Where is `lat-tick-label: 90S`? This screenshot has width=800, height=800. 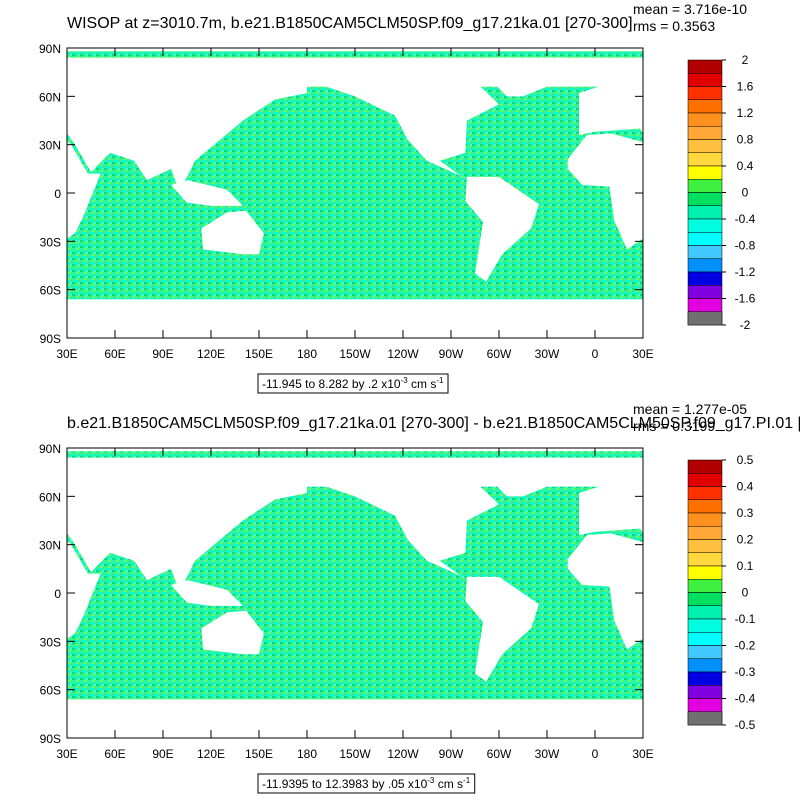
lat-tick-label: 90S is located at coordinates (50, 339).